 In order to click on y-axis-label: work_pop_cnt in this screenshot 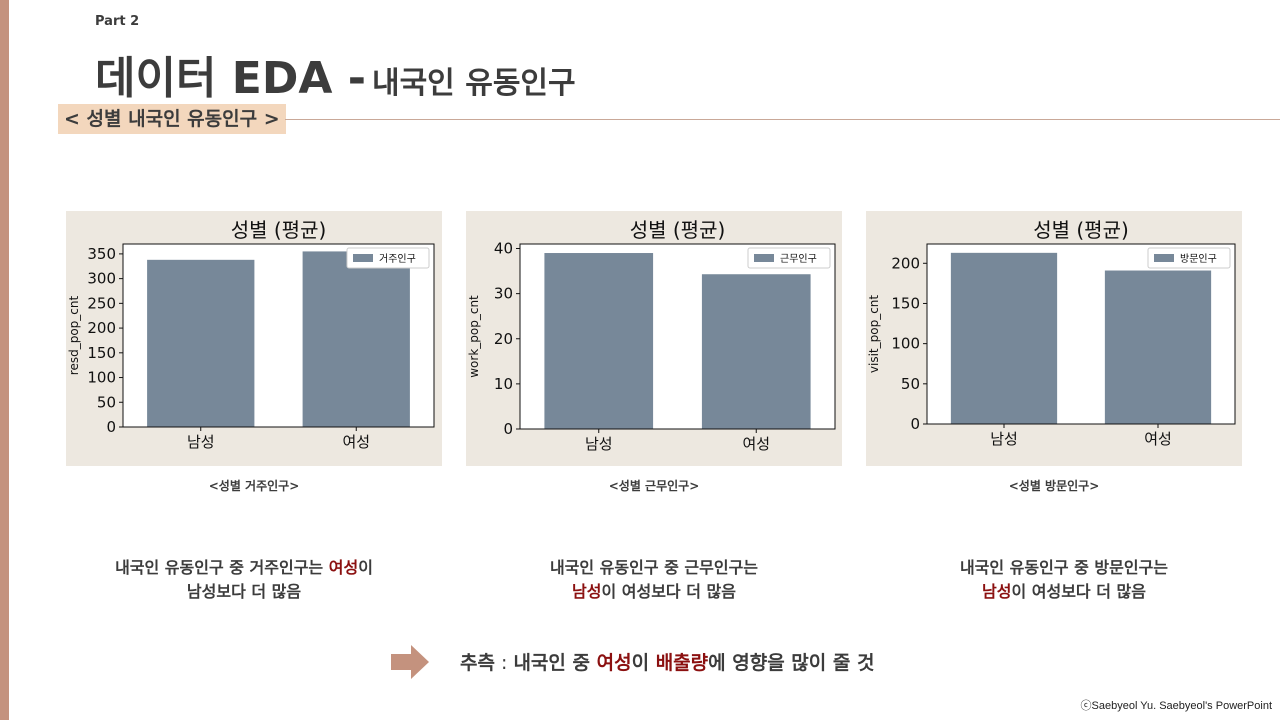, I will do `click(474, 336)`.